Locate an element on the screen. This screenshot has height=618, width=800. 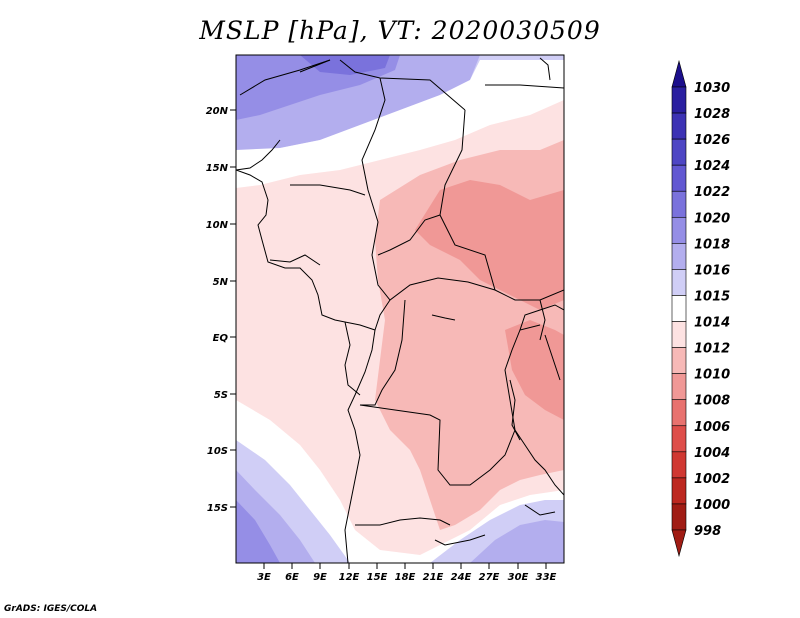
lat-axis: 20N 15N 10N 5N EQ 5S 10S 15S is located at coordinates (221, 310).